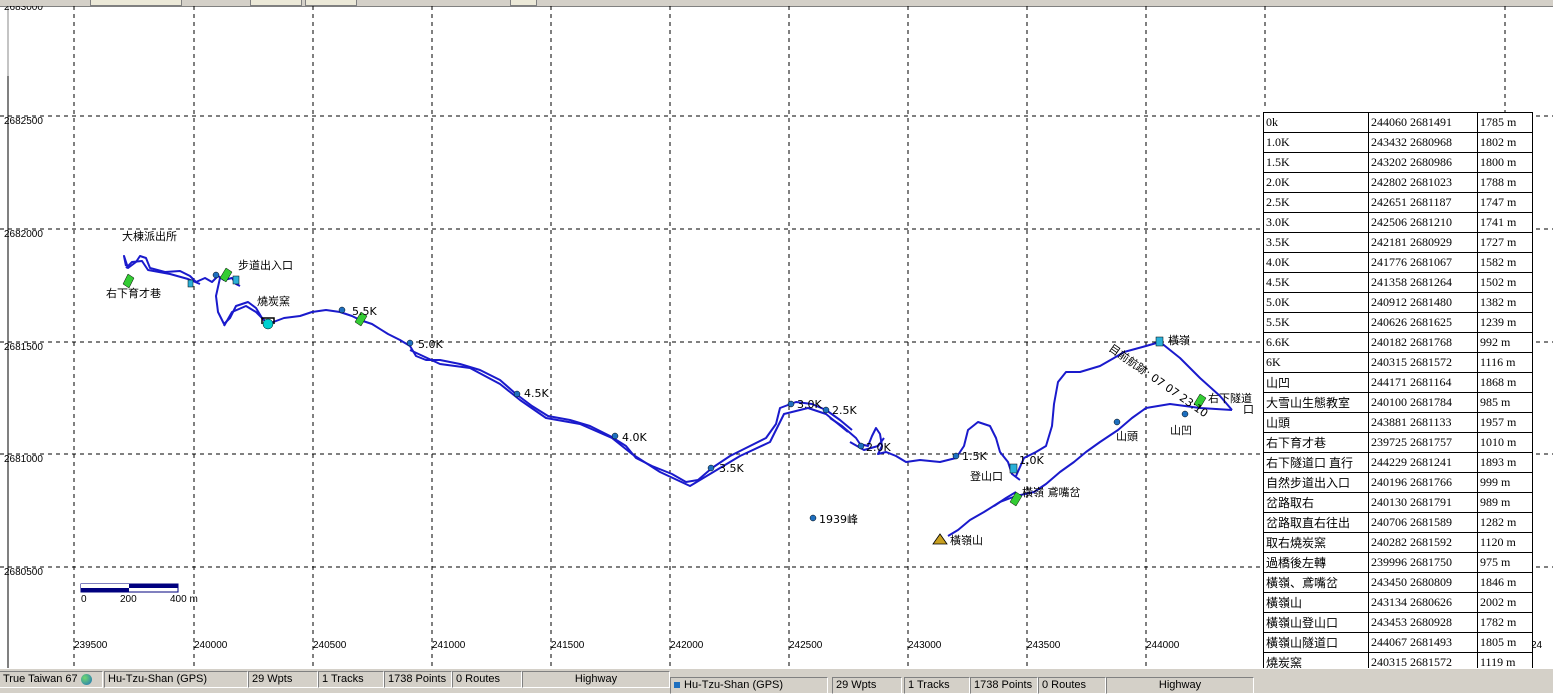 This screenshot has width=1553, height=694. Describe the element at coordinates (1423, 222) in the screenshot. I see `waypoint-coord-cell: 242506 2681210` at that location.